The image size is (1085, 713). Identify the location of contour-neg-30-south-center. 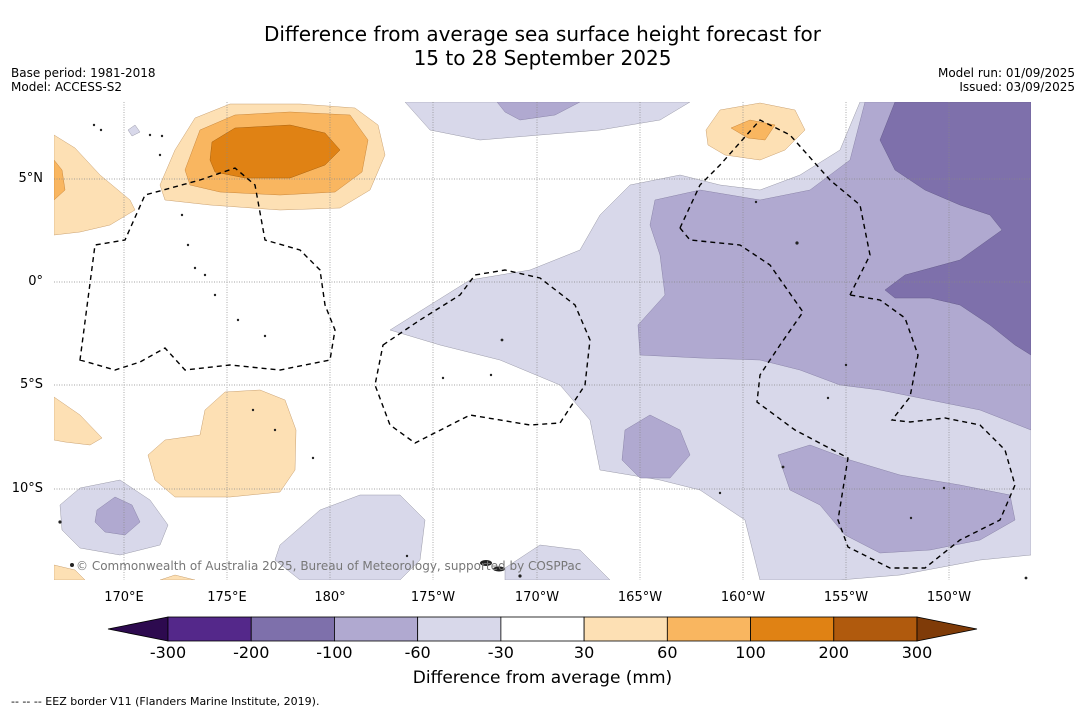
(557, 562).